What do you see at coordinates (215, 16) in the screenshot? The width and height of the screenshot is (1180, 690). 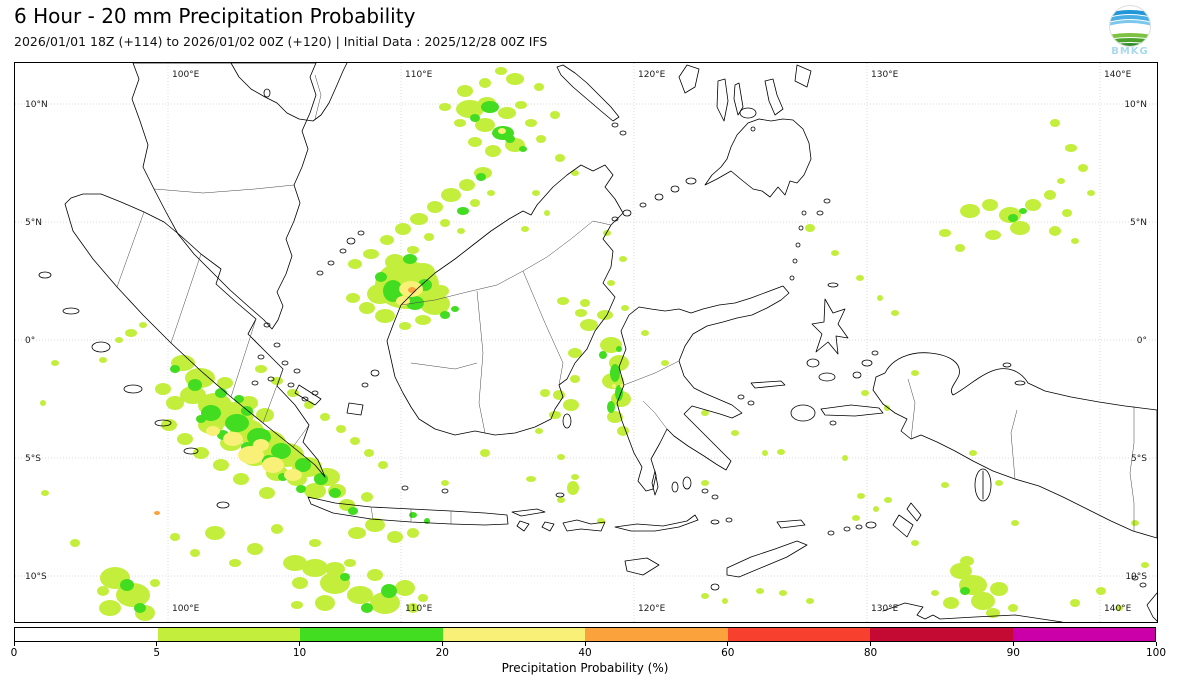 I see `page-title: 6 Hour - 20 mm Precipitation Probability` at bounding box center [215, 16].